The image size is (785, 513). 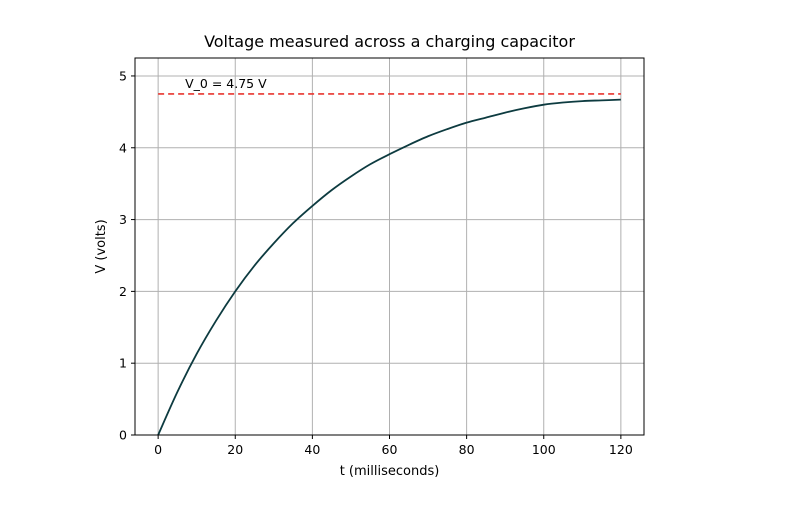 I want to click on x-tick-label: 60, so click(x=390, y=449).